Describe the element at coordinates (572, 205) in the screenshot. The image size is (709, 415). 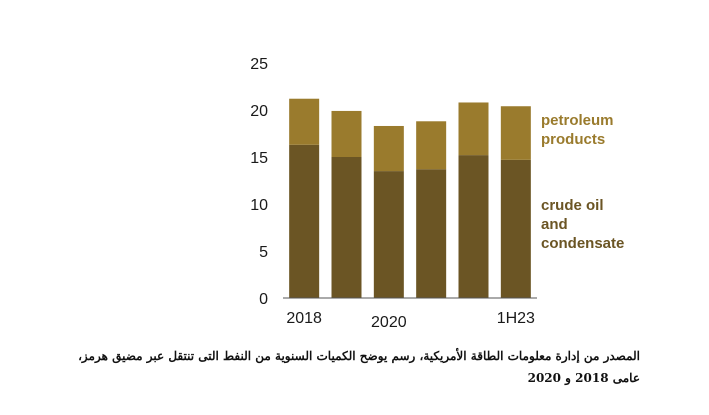
I see `legend-label-1-line-0: crude oil` at that location.